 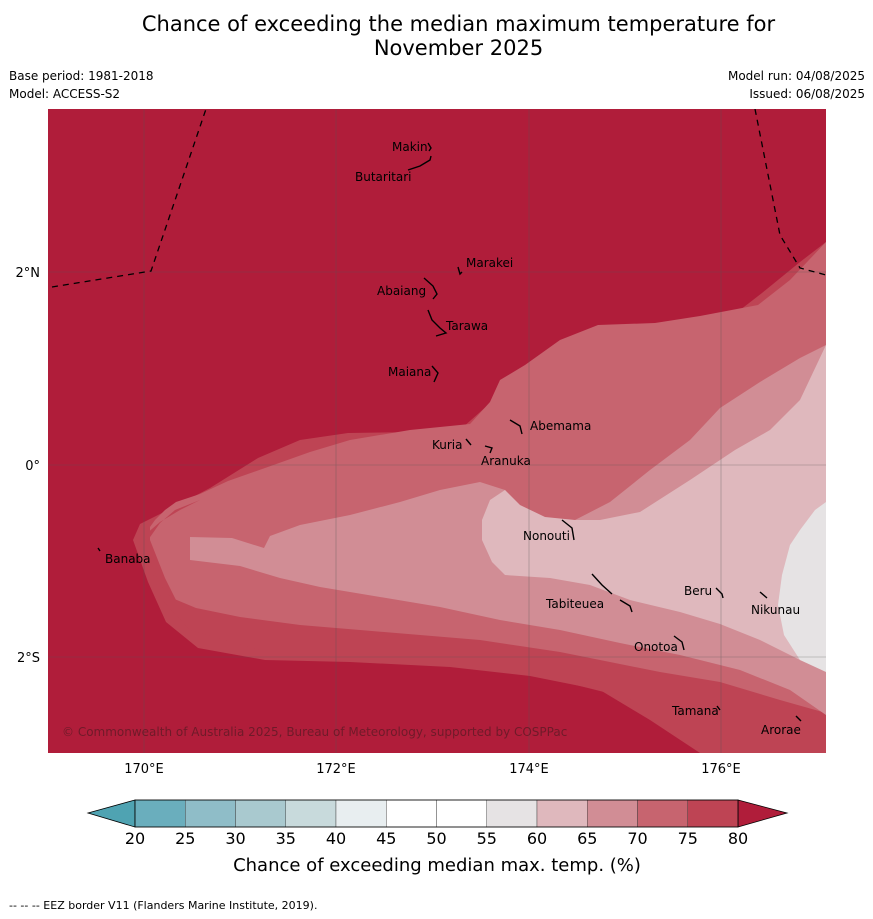 I want to click on colorbar-tick-label: 55, so click(x=487, y=838).